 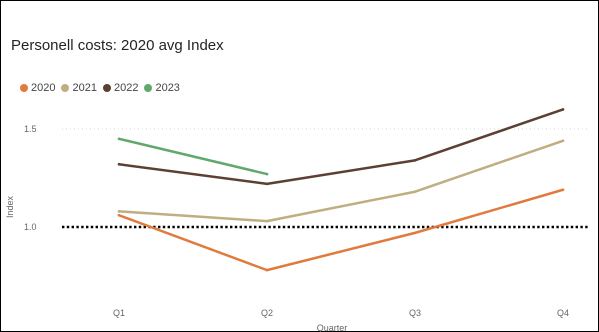 What do you see at coordinates (267, 270) in the screenshot?
I see `data-point-2020-Q2` at bounding box center [267, 270].